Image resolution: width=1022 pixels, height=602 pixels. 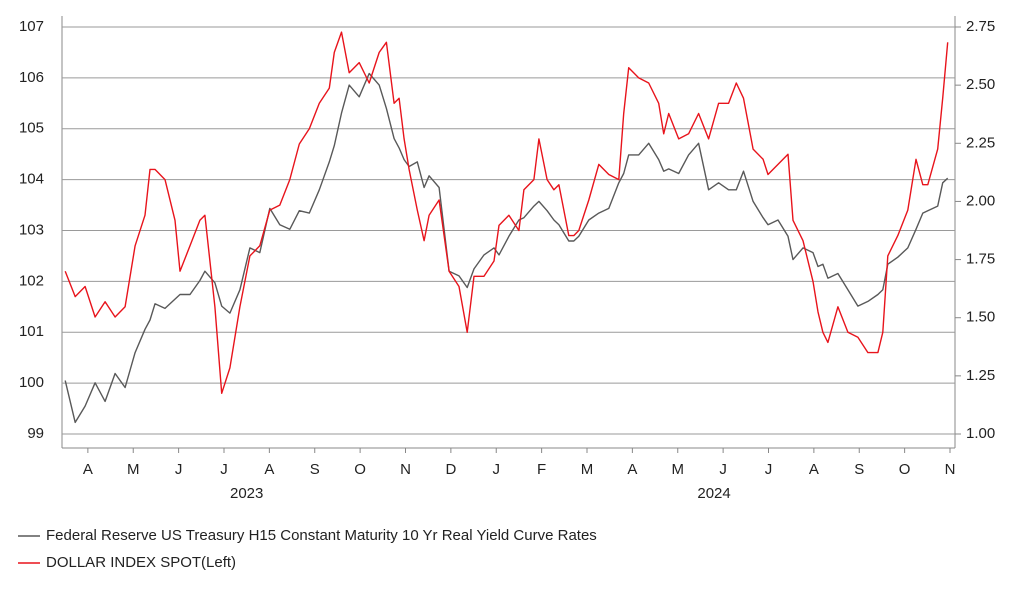 What do you see at coordinates (31, 179) in the screenshot?
I see `y-tick-label: 104` at bounding box center [31, 179].